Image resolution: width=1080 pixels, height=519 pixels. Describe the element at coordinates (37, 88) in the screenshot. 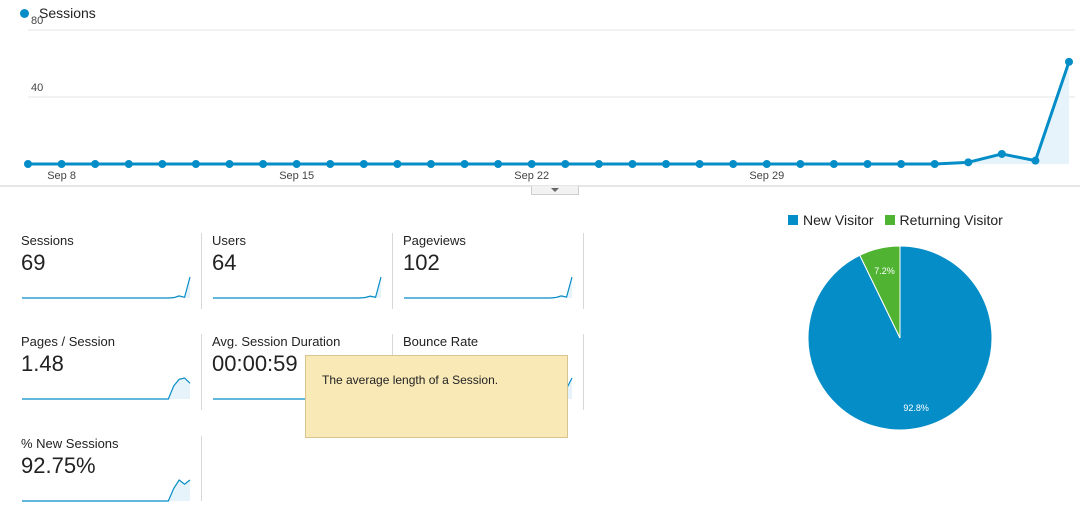

I see `y-tick-label: 40` at that location.